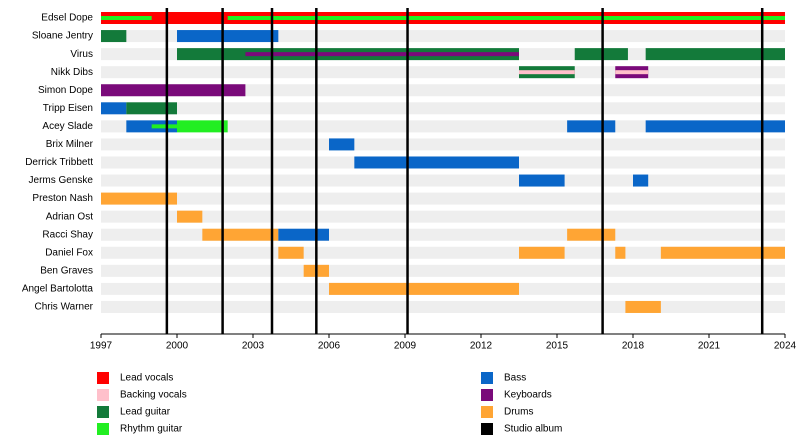 The height and width of the screenshot is (440, 800). Describe the element at coordinates (405, 346) in the screenshot. I see `x-tick-label: 2009` at that location.